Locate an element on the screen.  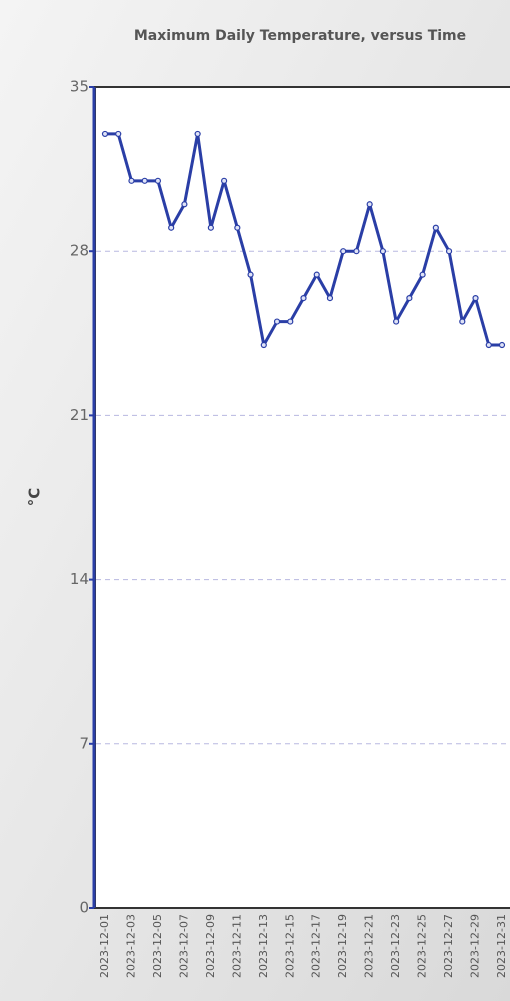
x-tick-label: 2023-12-03 is located at coordinates (130, 946).